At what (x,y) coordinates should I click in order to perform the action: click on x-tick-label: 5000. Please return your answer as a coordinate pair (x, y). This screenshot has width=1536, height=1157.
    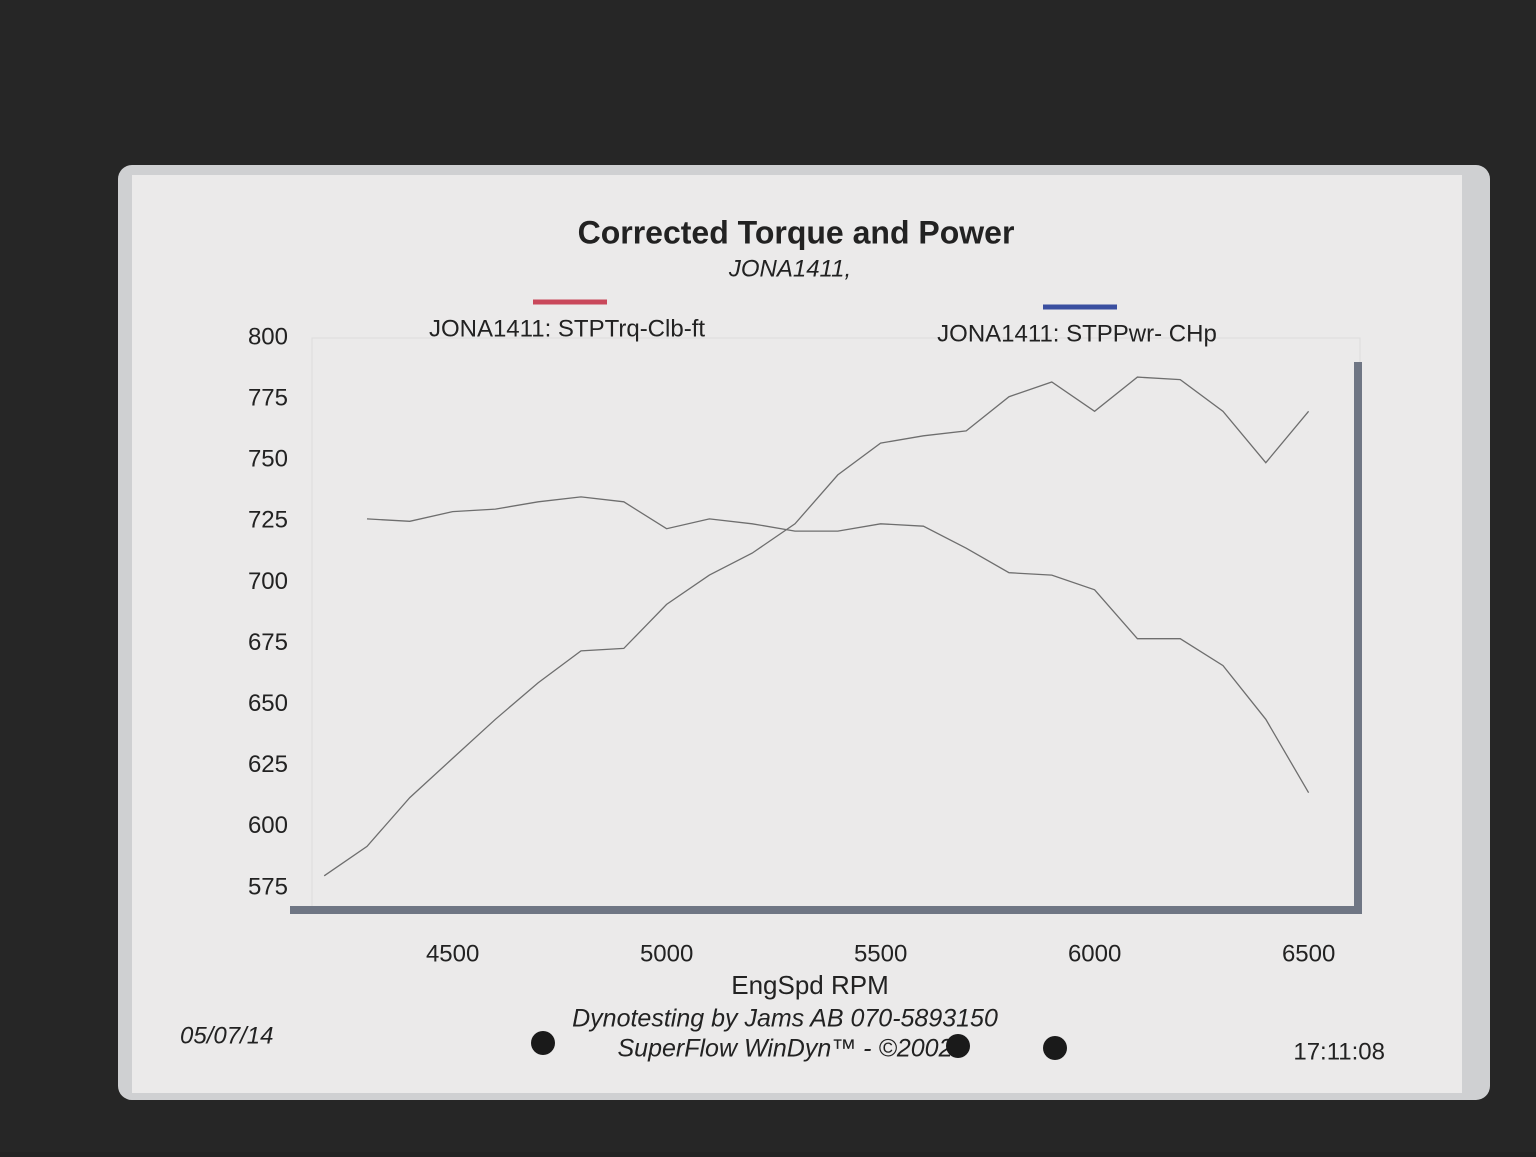
    Looking at the image, I should click on (666, 953).